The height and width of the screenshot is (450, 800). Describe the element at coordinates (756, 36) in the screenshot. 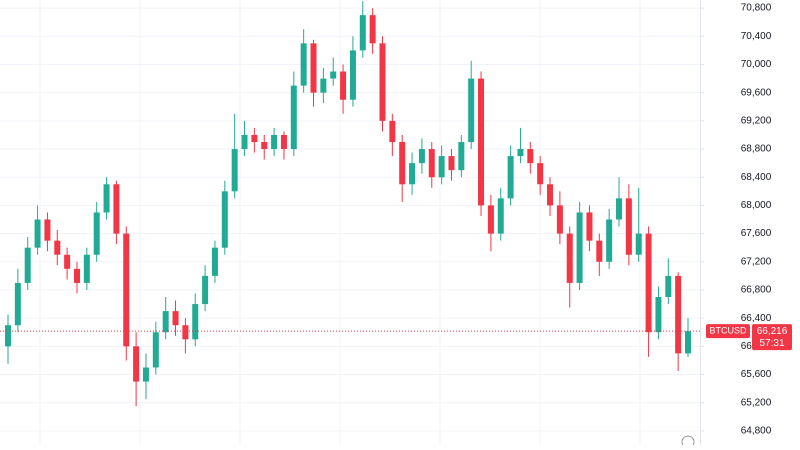

I see `y-tick-label: 70,400` at that location.